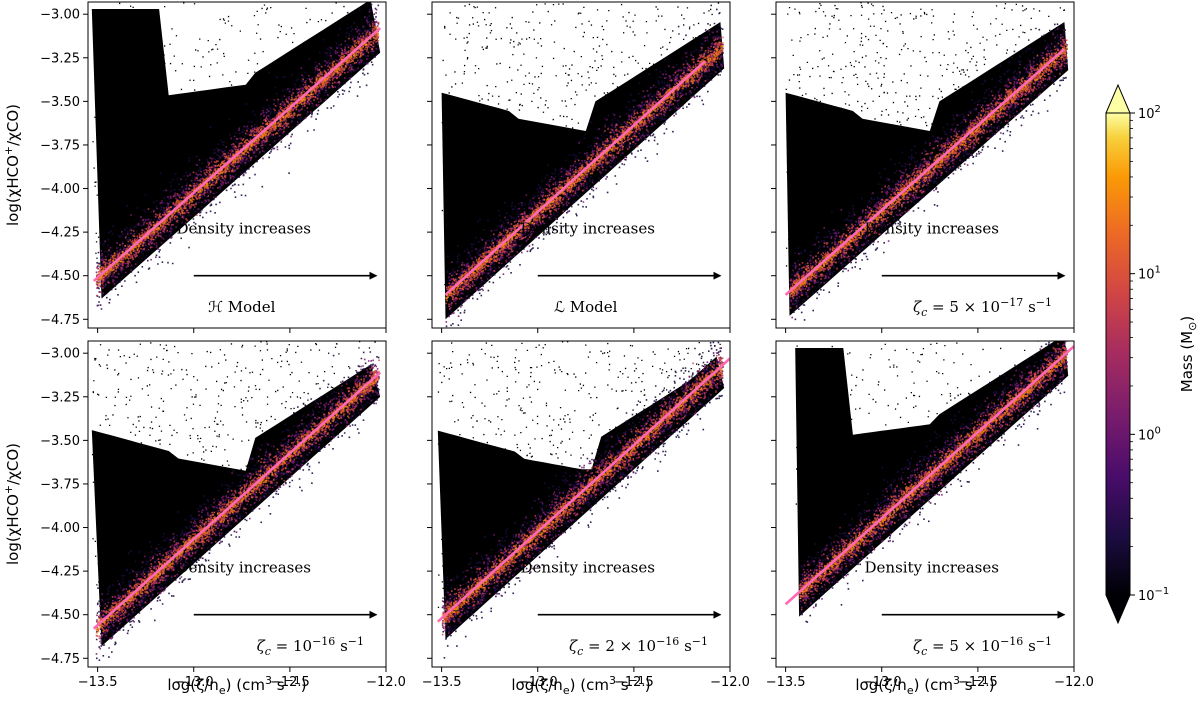  I want to click on colorbar-tick-label: 10⁻¹, so click(1153, 595).